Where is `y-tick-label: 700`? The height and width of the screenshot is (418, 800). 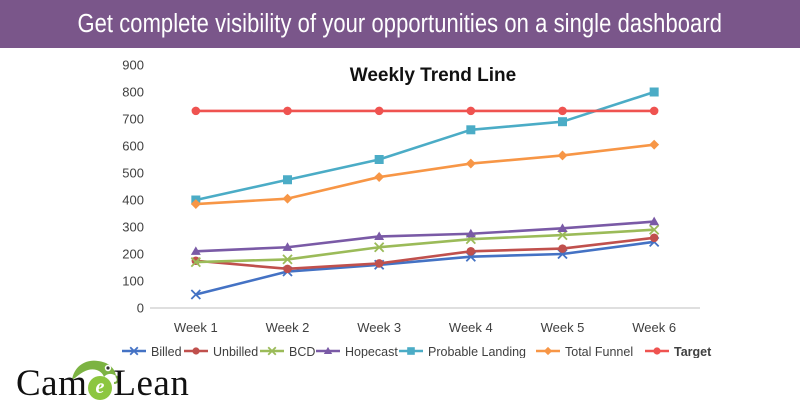
y-tick-label: 700 is located at coordinates (133, 119).